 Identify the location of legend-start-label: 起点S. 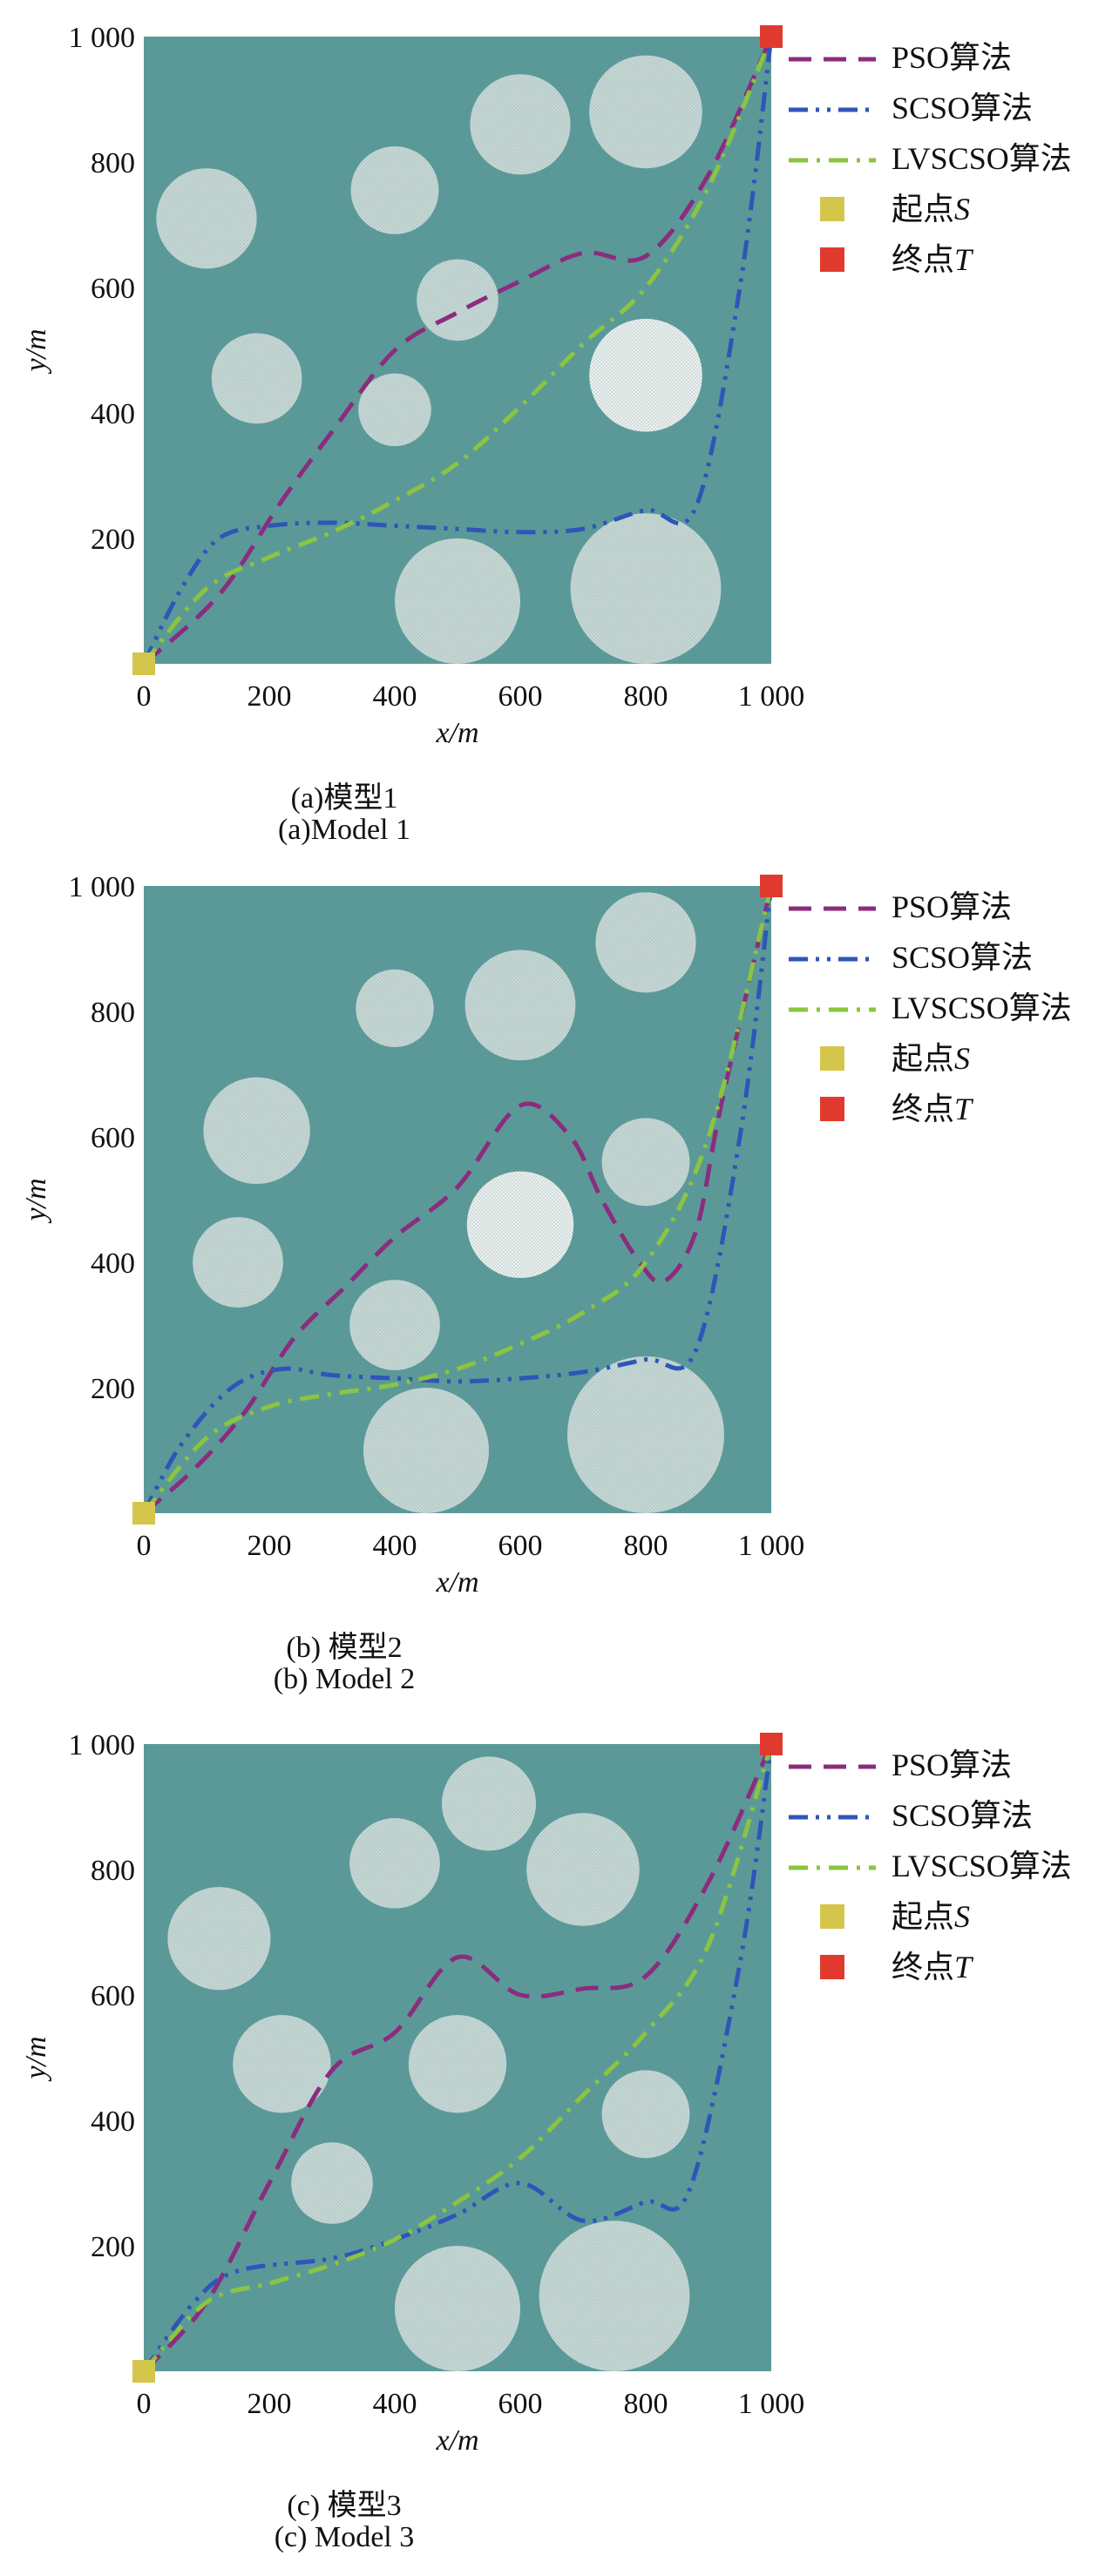
(931, 209).